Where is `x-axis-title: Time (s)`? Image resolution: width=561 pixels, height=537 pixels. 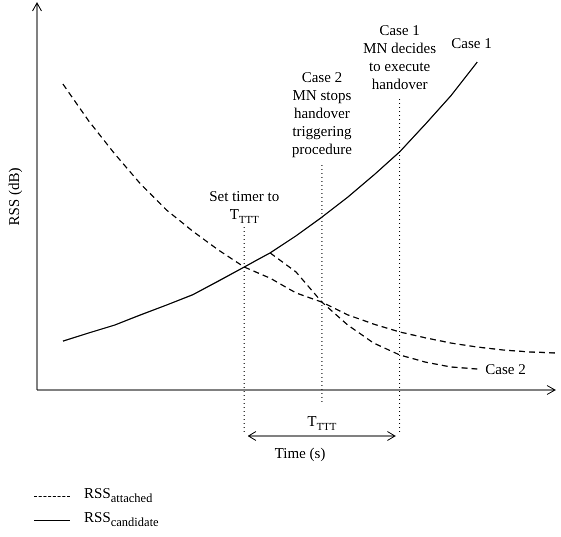 x-axis-title: Time (s) is located at coordinates (300, 454).